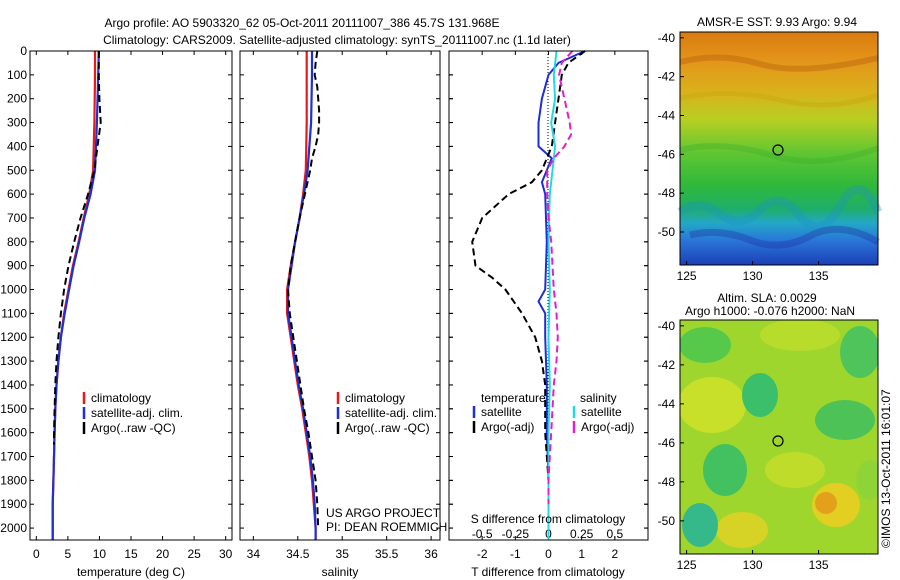 The height and width of the screenshot is (580, 900). What do you see at coordinates (767, 298) in the screenshot?
I see `sla-map-title-line1: Altim. SLA: 0.0029` at bounding box center [767, 298].